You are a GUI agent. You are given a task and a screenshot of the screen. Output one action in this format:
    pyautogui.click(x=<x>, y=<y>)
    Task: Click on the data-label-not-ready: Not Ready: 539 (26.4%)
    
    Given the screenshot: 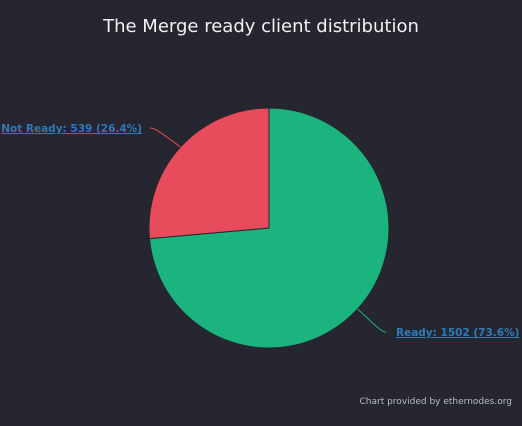 What is the action you would take?
    pyautogui.click(x=71, y=129)
    